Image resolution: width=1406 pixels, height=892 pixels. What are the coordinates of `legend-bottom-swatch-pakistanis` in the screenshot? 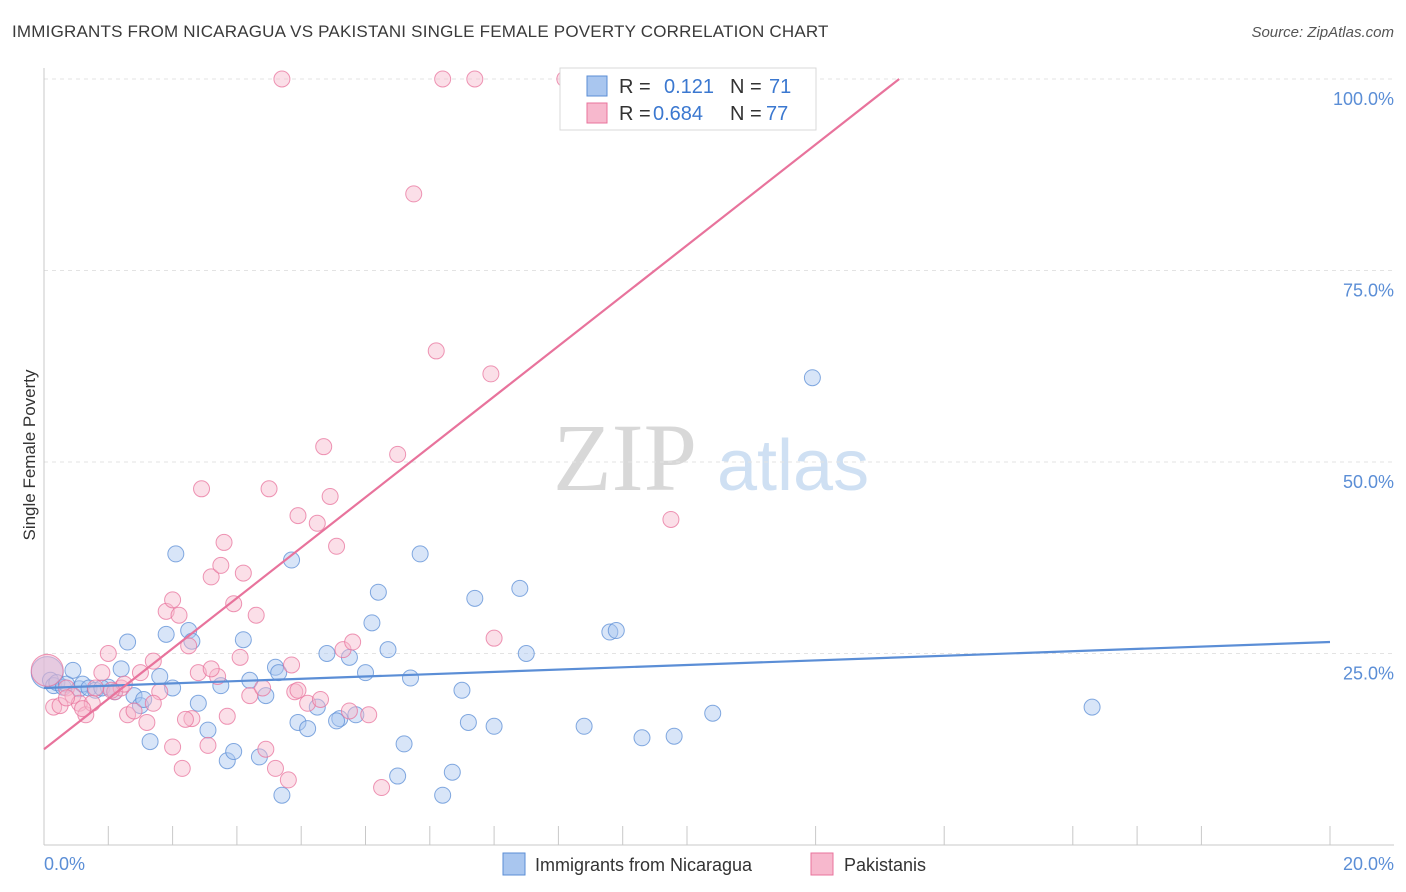 It's located at (822, 864).